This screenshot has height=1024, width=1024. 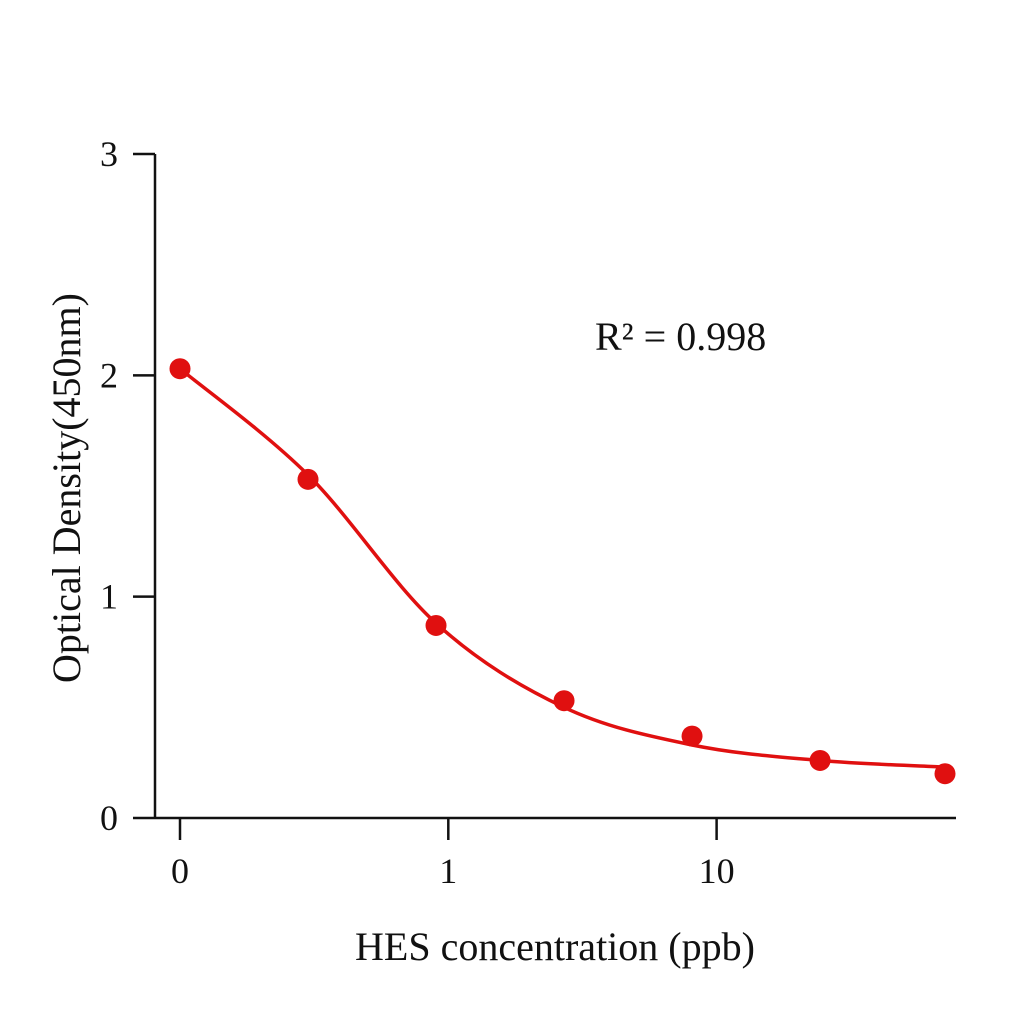 I want to click on y-tick-label: 3, so click(x=109, y=154).